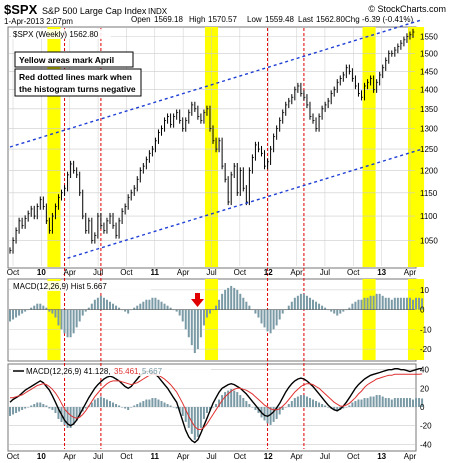 Image resolution: width=450 pixels, height=463 pixels. I want to click on price-y-tick-label: 1450, so click(429, 71).